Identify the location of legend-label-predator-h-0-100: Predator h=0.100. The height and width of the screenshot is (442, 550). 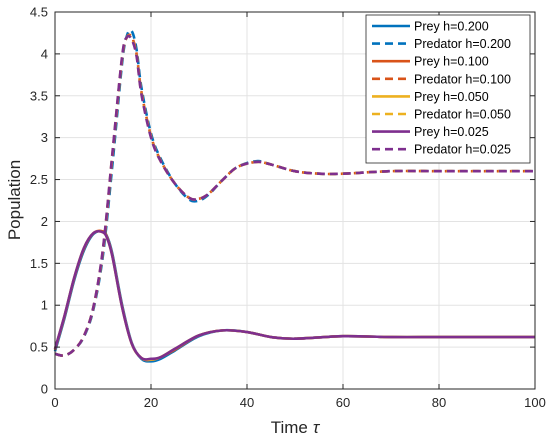
(462, 79).